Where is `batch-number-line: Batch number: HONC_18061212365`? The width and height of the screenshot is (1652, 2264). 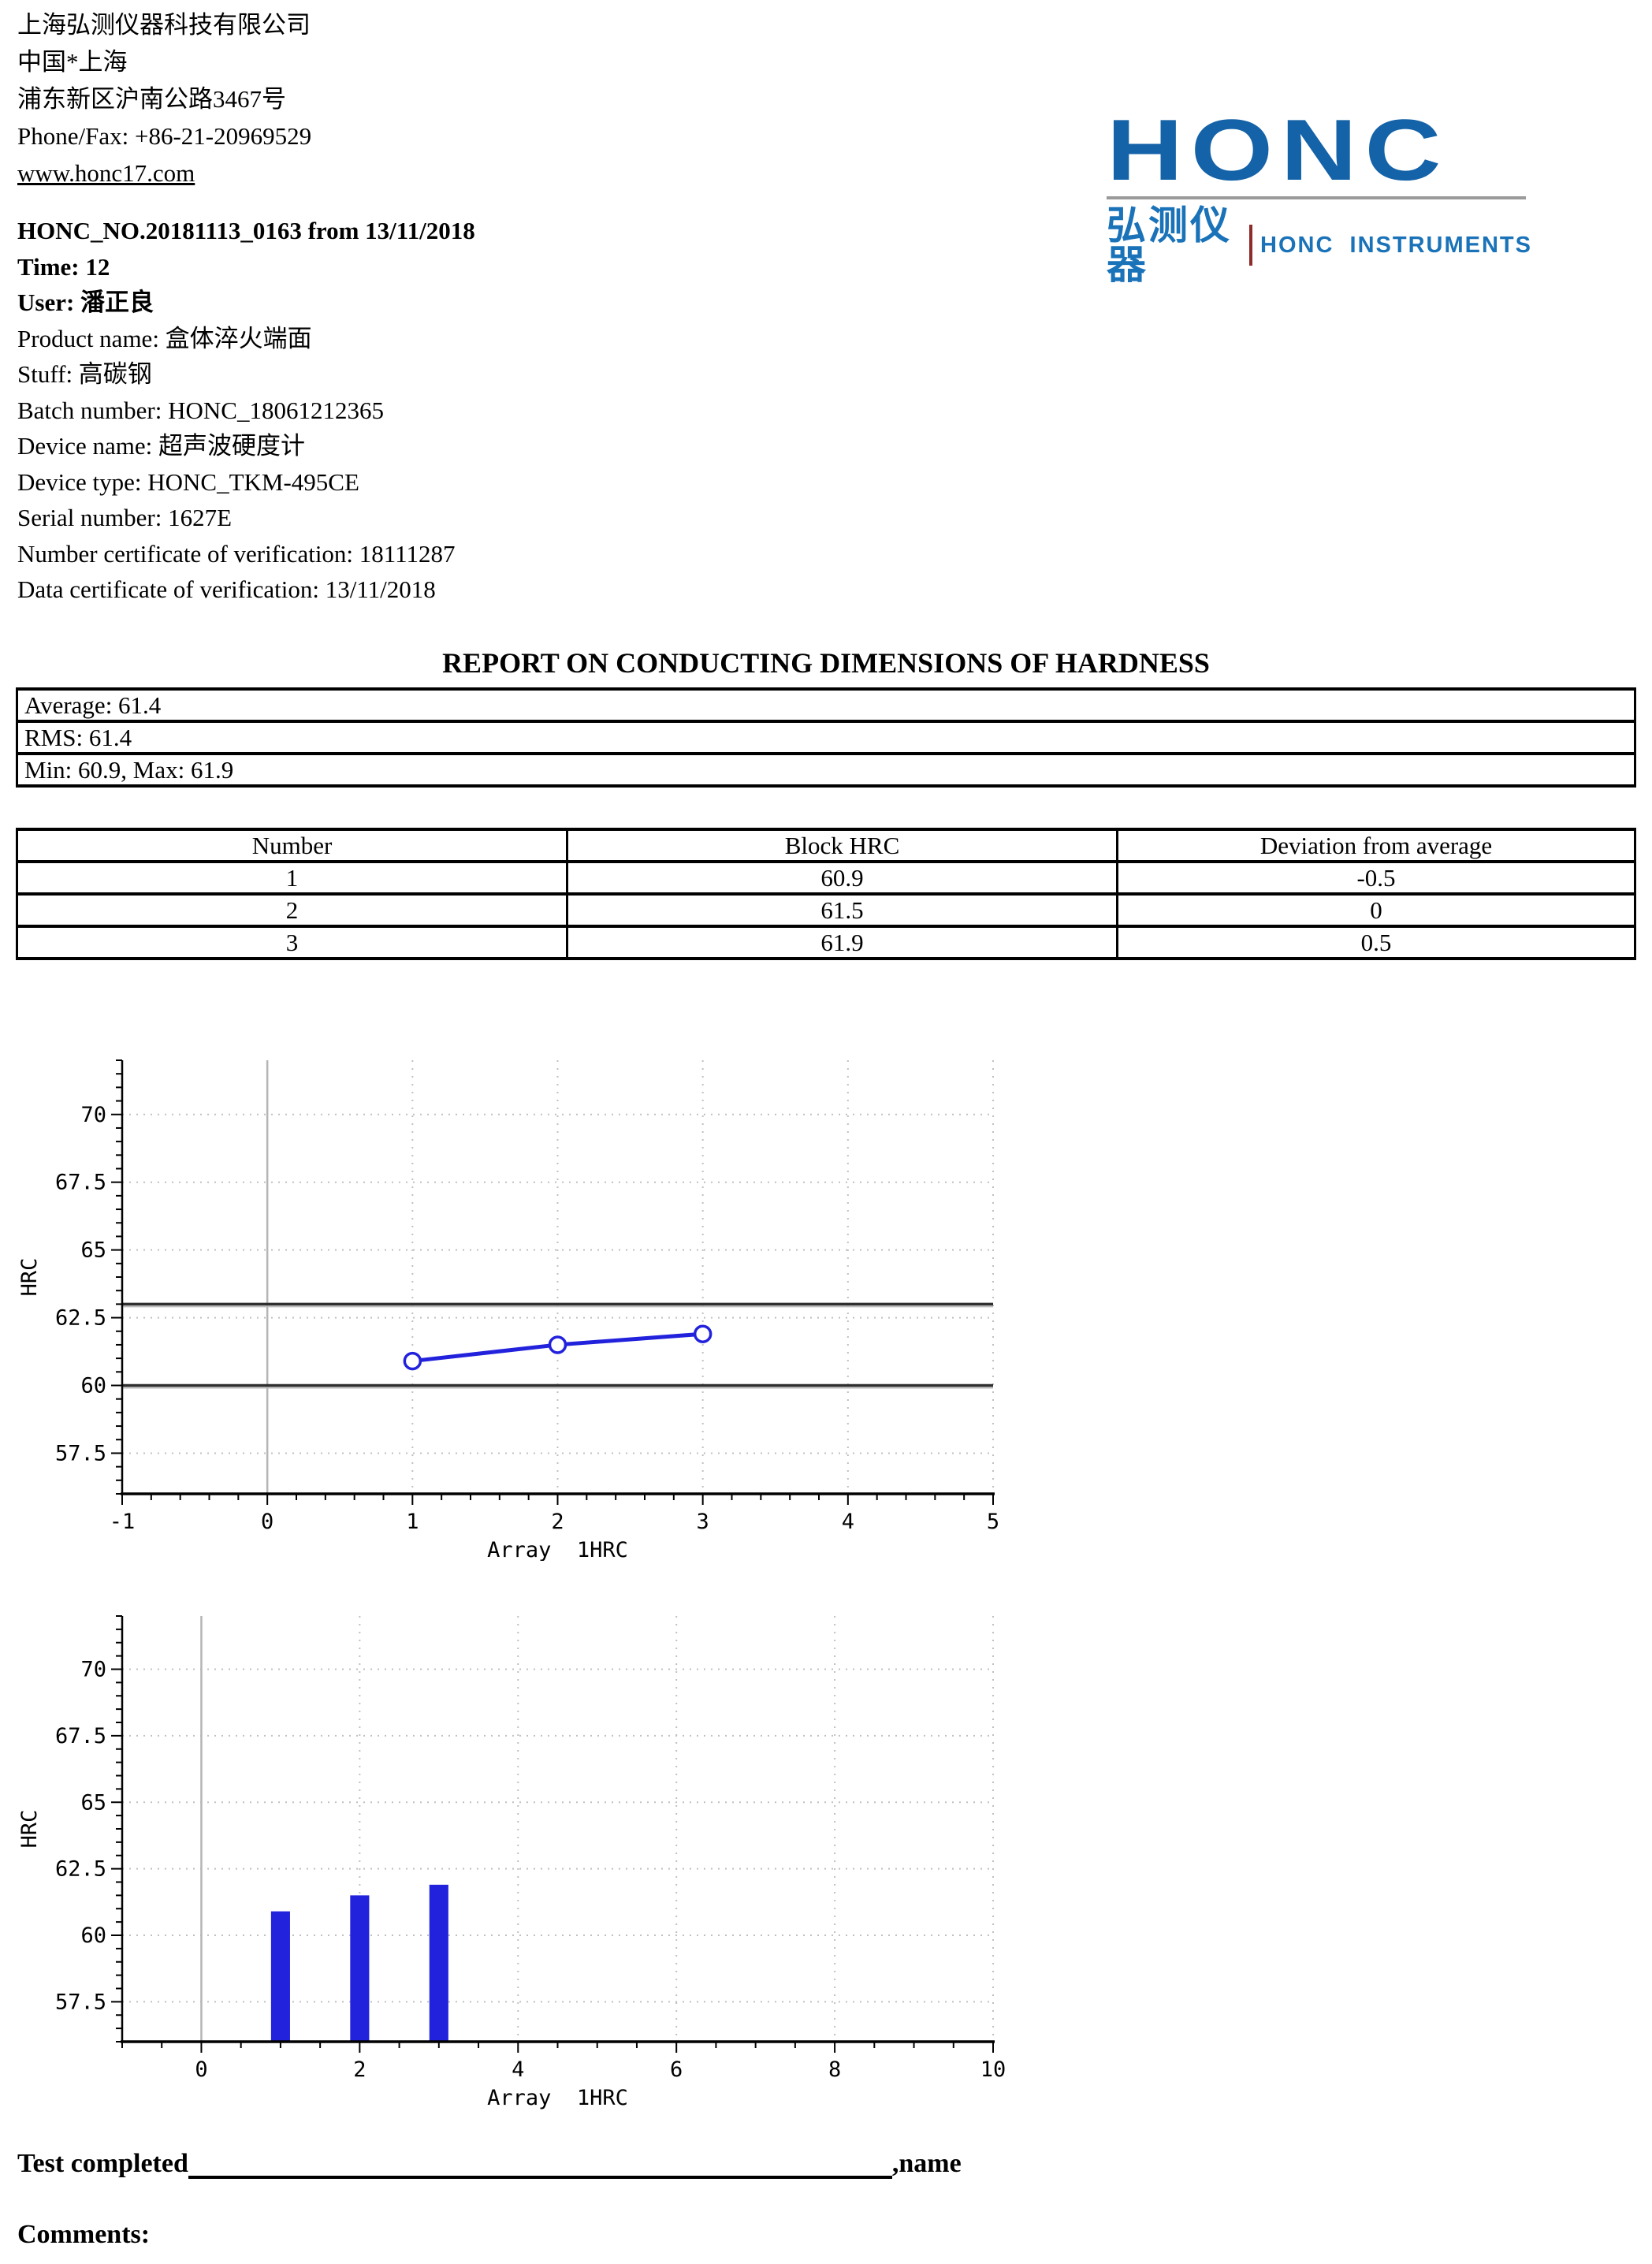
batch-number-line: Batch number: HONC_18061212365 is located at coordinates (200, 410).